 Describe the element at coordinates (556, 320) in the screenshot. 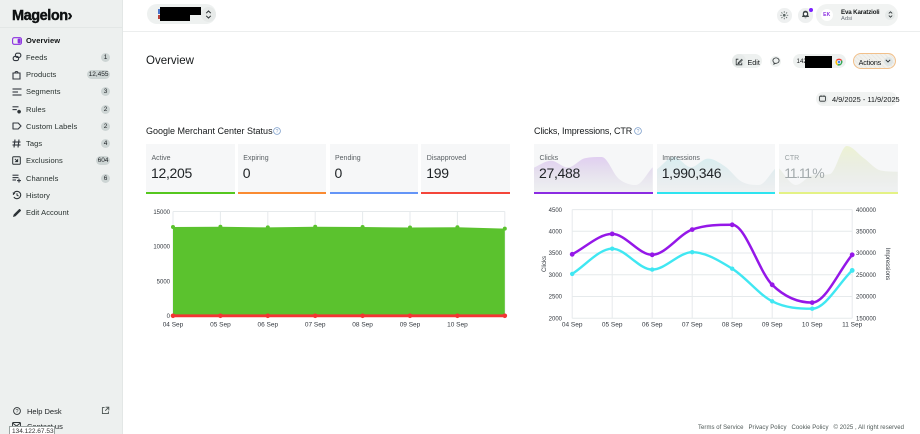

I see `svg-text: 2000` at that location.